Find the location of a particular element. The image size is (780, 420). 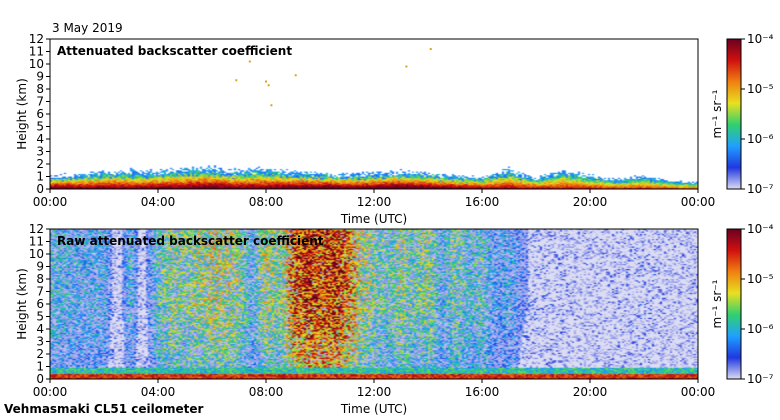

isolated-returns is located at coordinates (333, 77).